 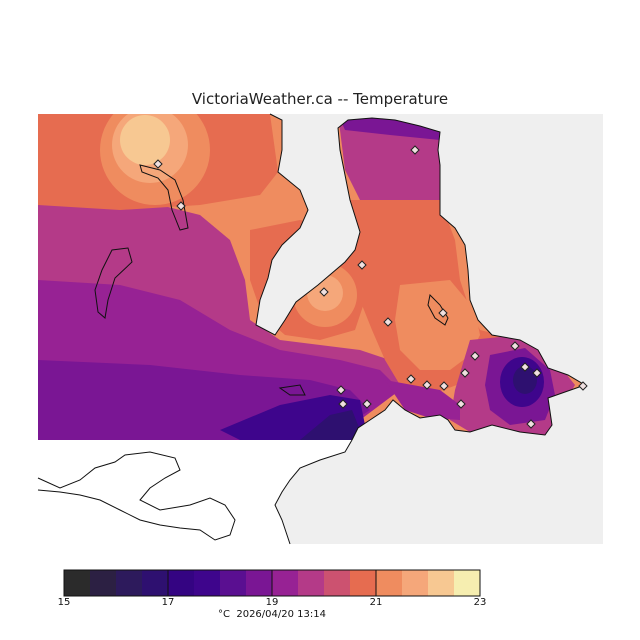 What do you see at coordinates (224, 614) in the screenshot?
I see `legend-unit: °C` at bounding box center [224, 614].